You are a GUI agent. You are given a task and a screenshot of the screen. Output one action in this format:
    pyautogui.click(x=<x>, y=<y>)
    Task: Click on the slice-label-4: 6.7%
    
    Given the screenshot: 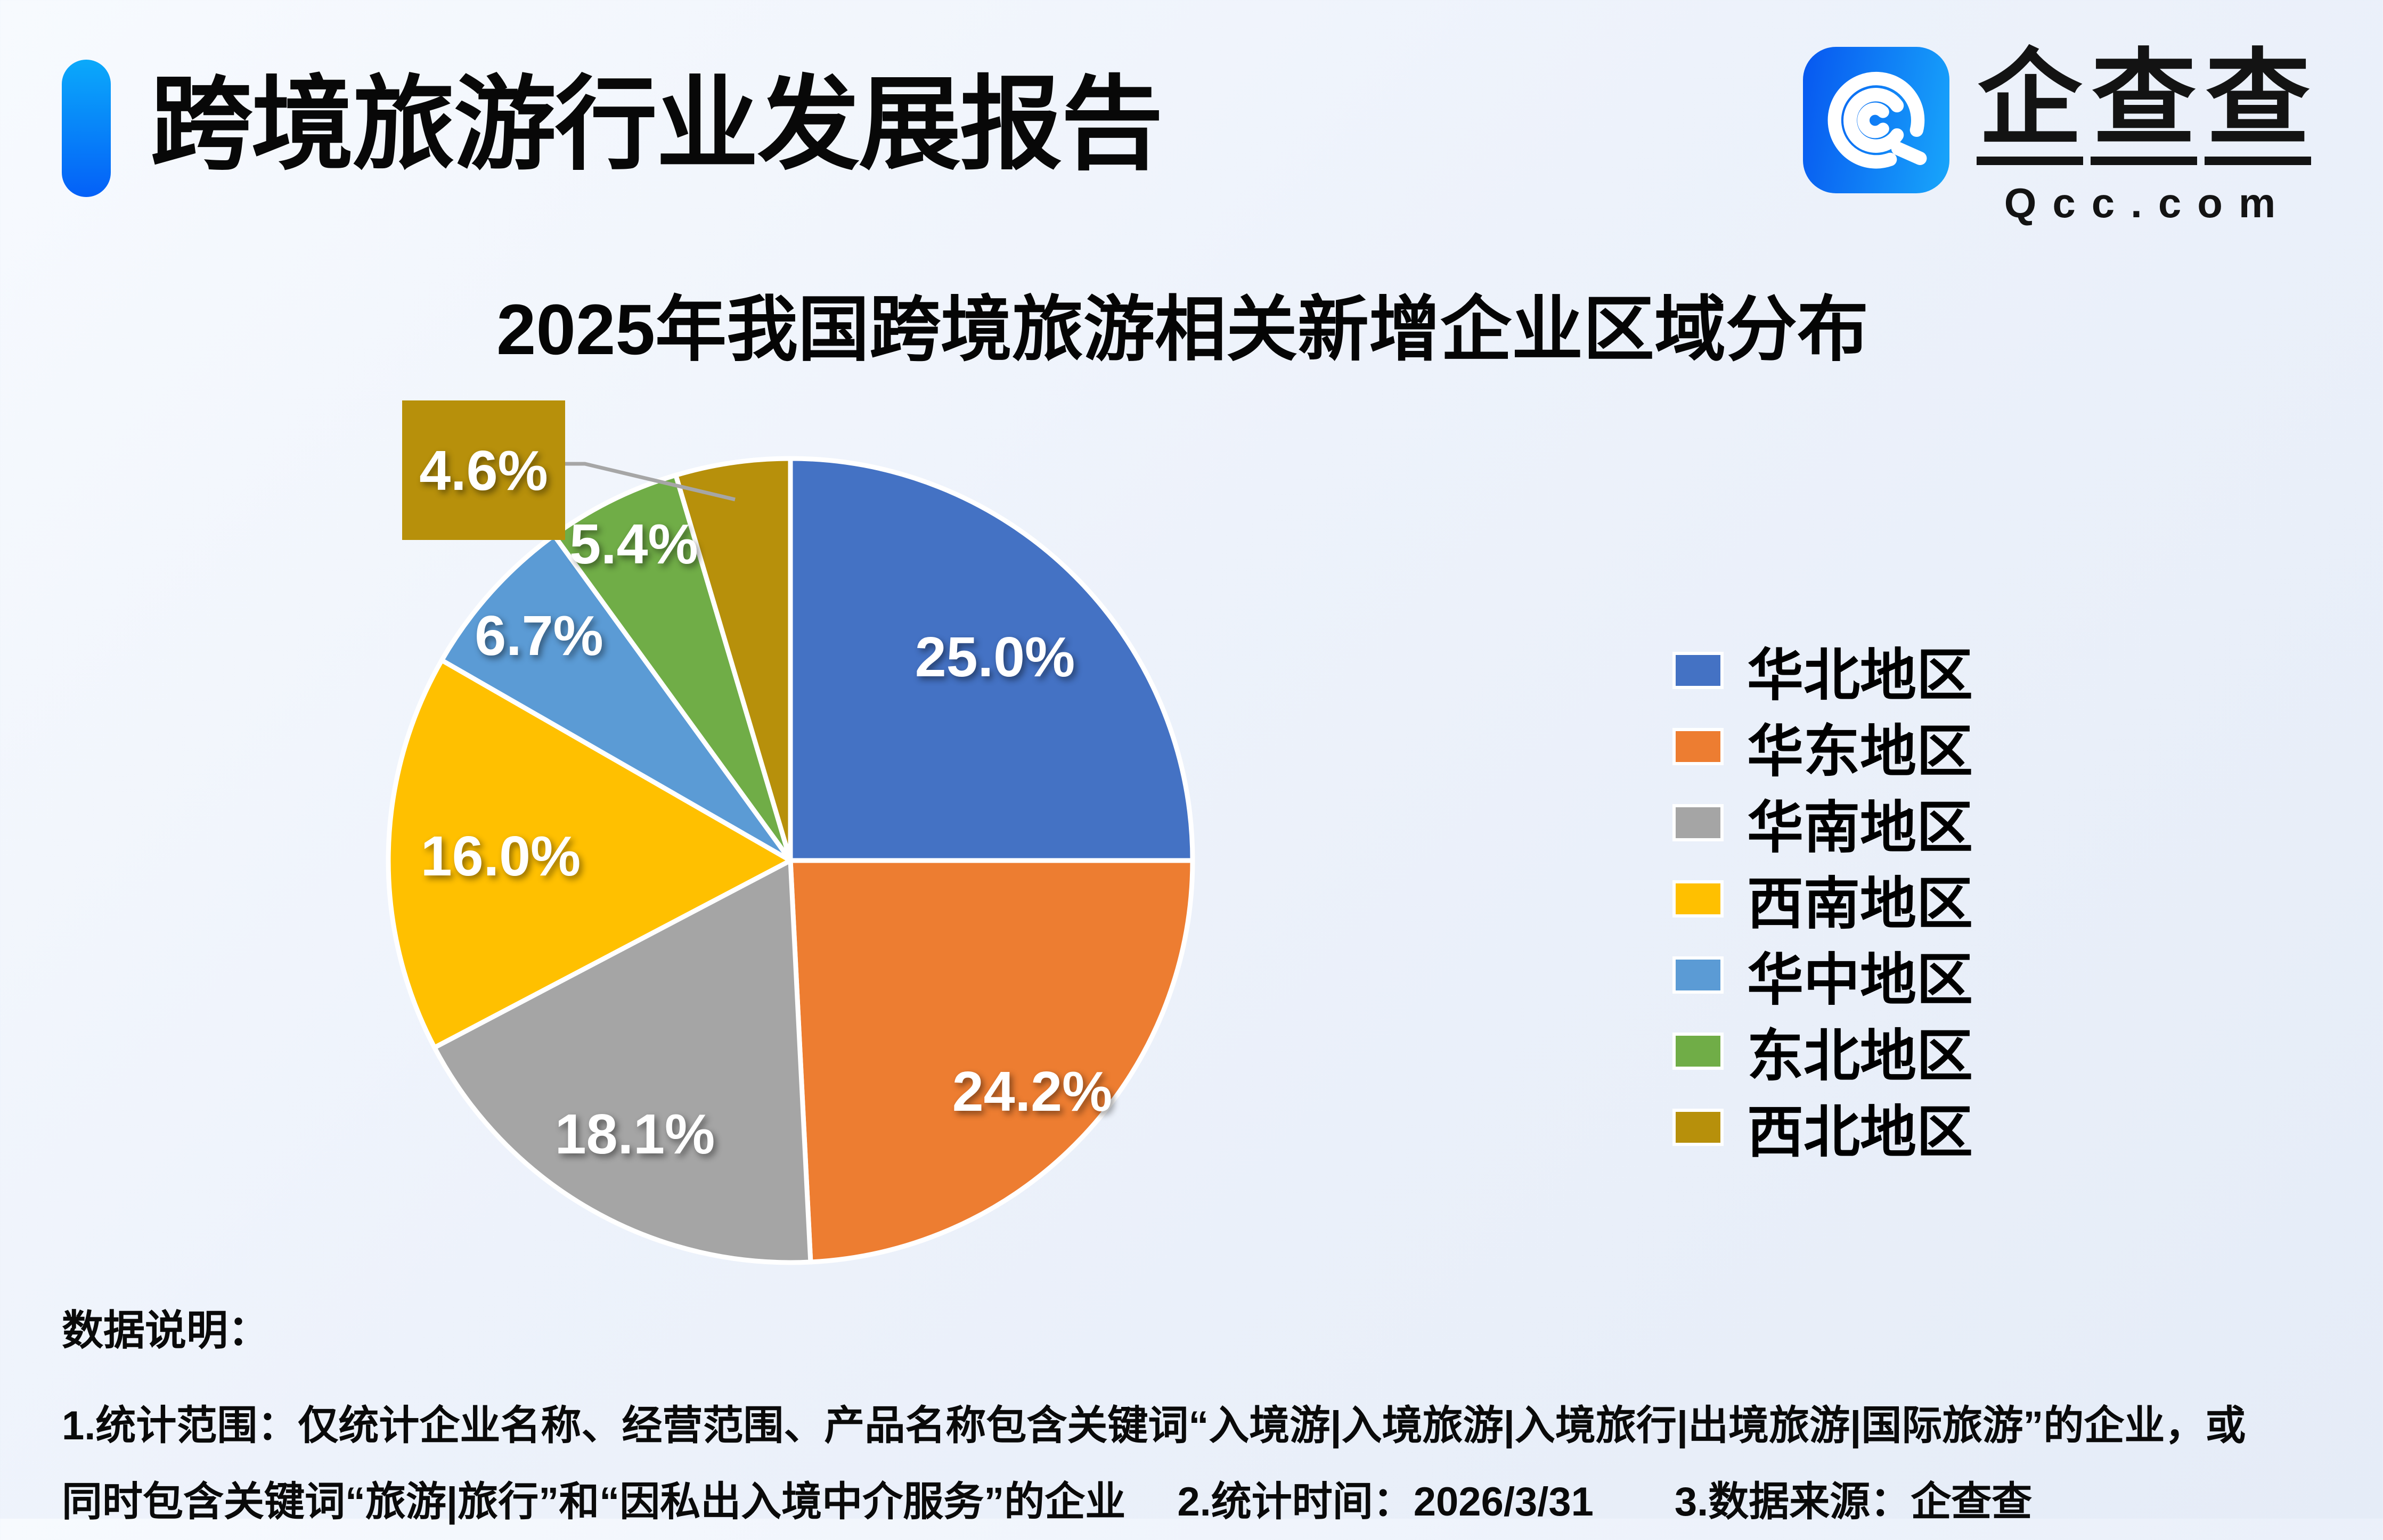 What is the action you would take?
    pyautogui.click(x=539, y=636)
    